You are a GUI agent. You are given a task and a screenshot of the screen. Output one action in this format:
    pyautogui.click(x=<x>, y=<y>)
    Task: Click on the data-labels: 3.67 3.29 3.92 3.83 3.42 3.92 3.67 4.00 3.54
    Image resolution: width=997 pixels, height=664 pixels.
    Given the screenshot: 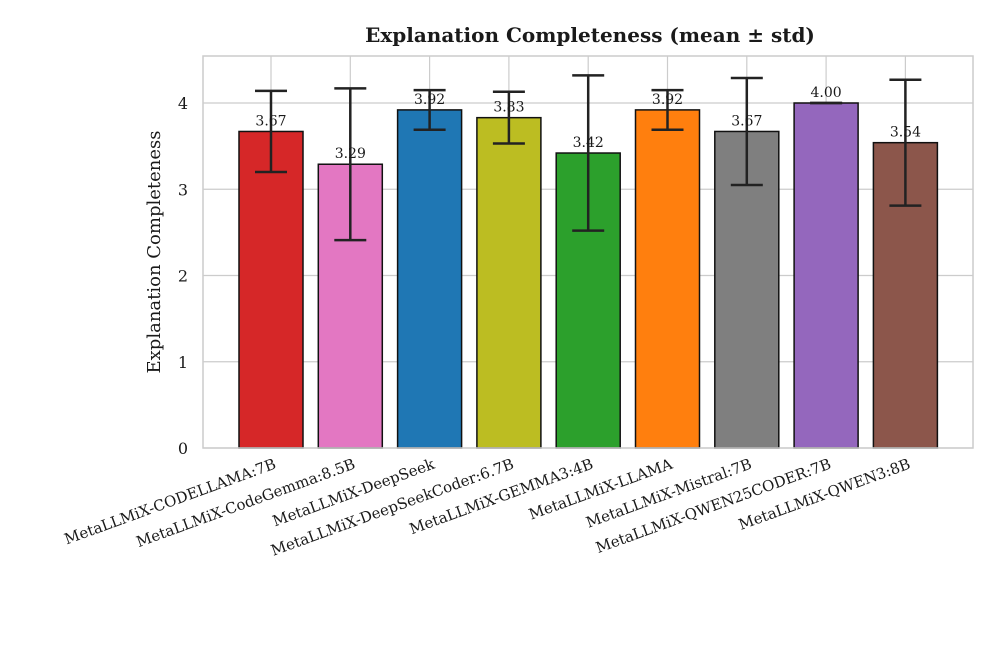 What is the action you would take?
    pyautogui.click(x=588, y=123)
    